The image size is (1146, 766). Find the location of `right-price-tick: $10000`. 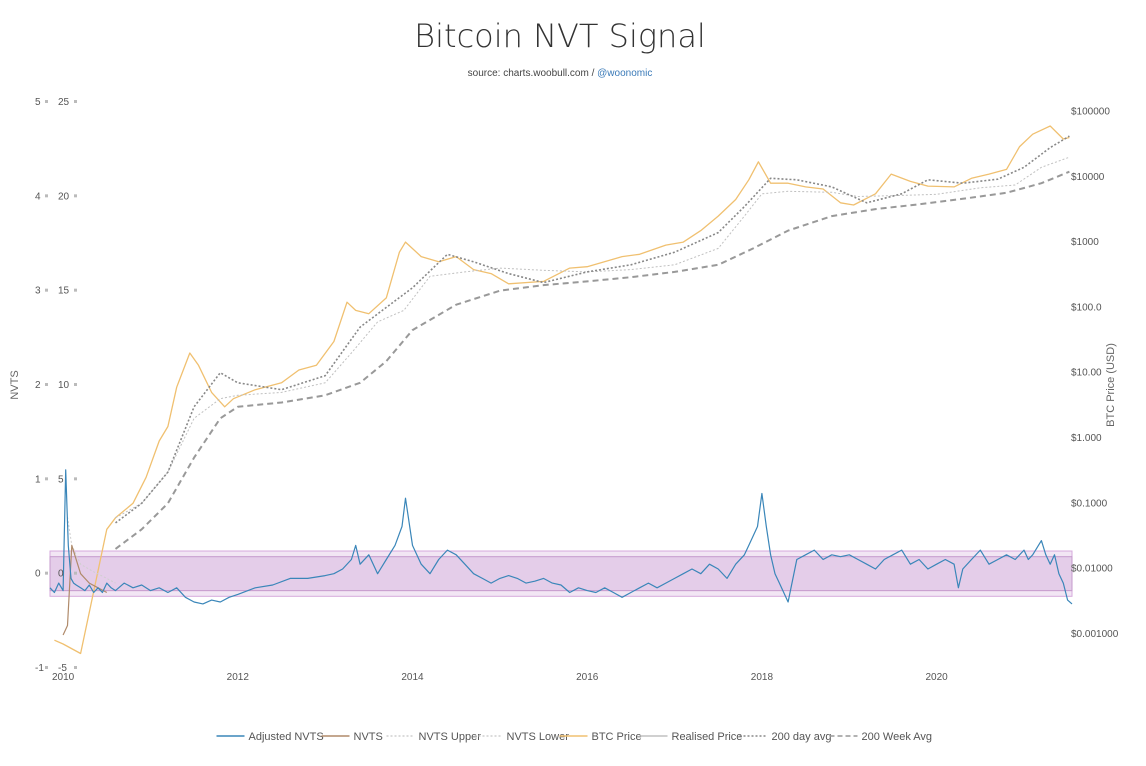

right-price-tick: $10000 is located at coordinates (1088, 177).